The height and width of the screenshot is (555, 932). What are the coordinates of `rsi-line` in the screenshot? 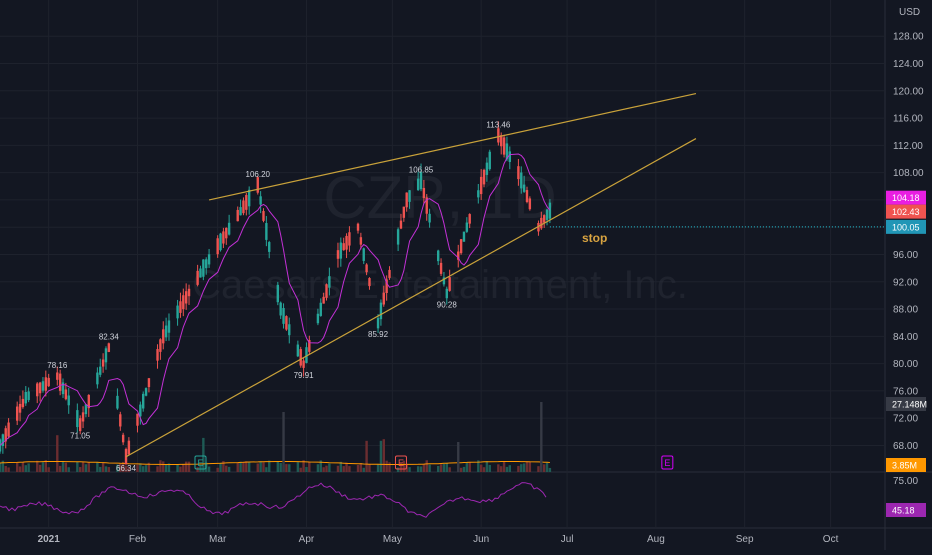 It's located at (273, 500).